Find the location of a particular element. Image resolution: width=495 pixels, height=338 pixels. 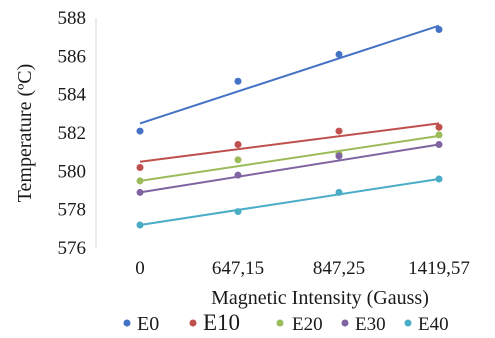

y-axis-title: Temperature (ºC) is located at coordinates (25, 133).